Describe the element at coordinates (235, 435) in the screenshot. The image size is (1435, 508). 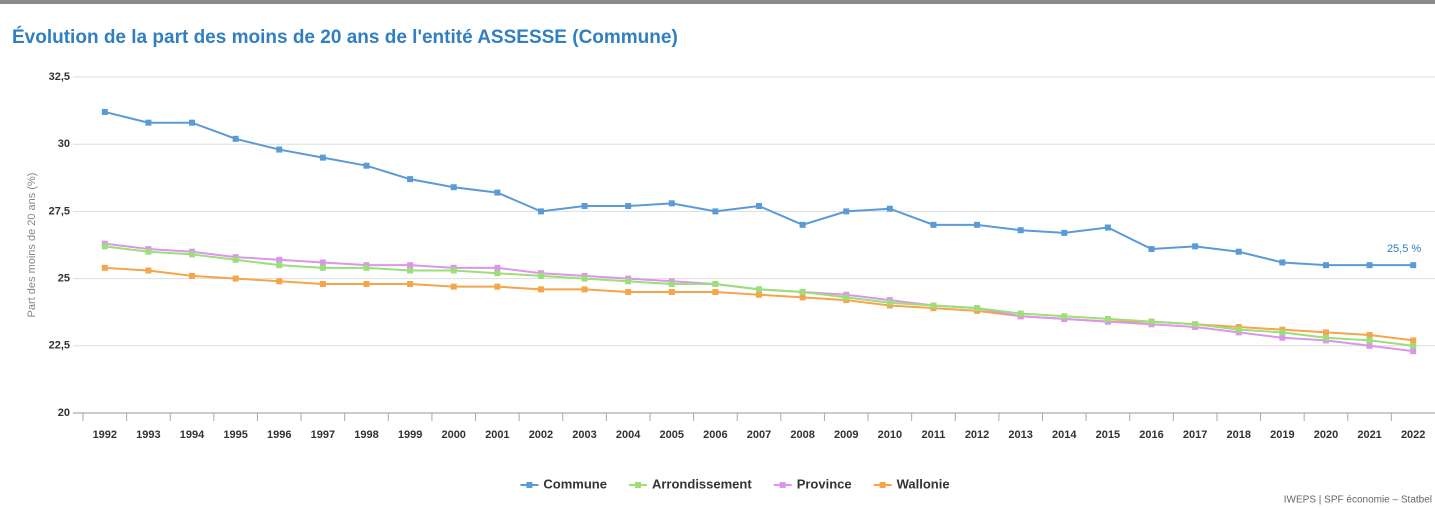
I see `x-tick-label: 1995` at that location.